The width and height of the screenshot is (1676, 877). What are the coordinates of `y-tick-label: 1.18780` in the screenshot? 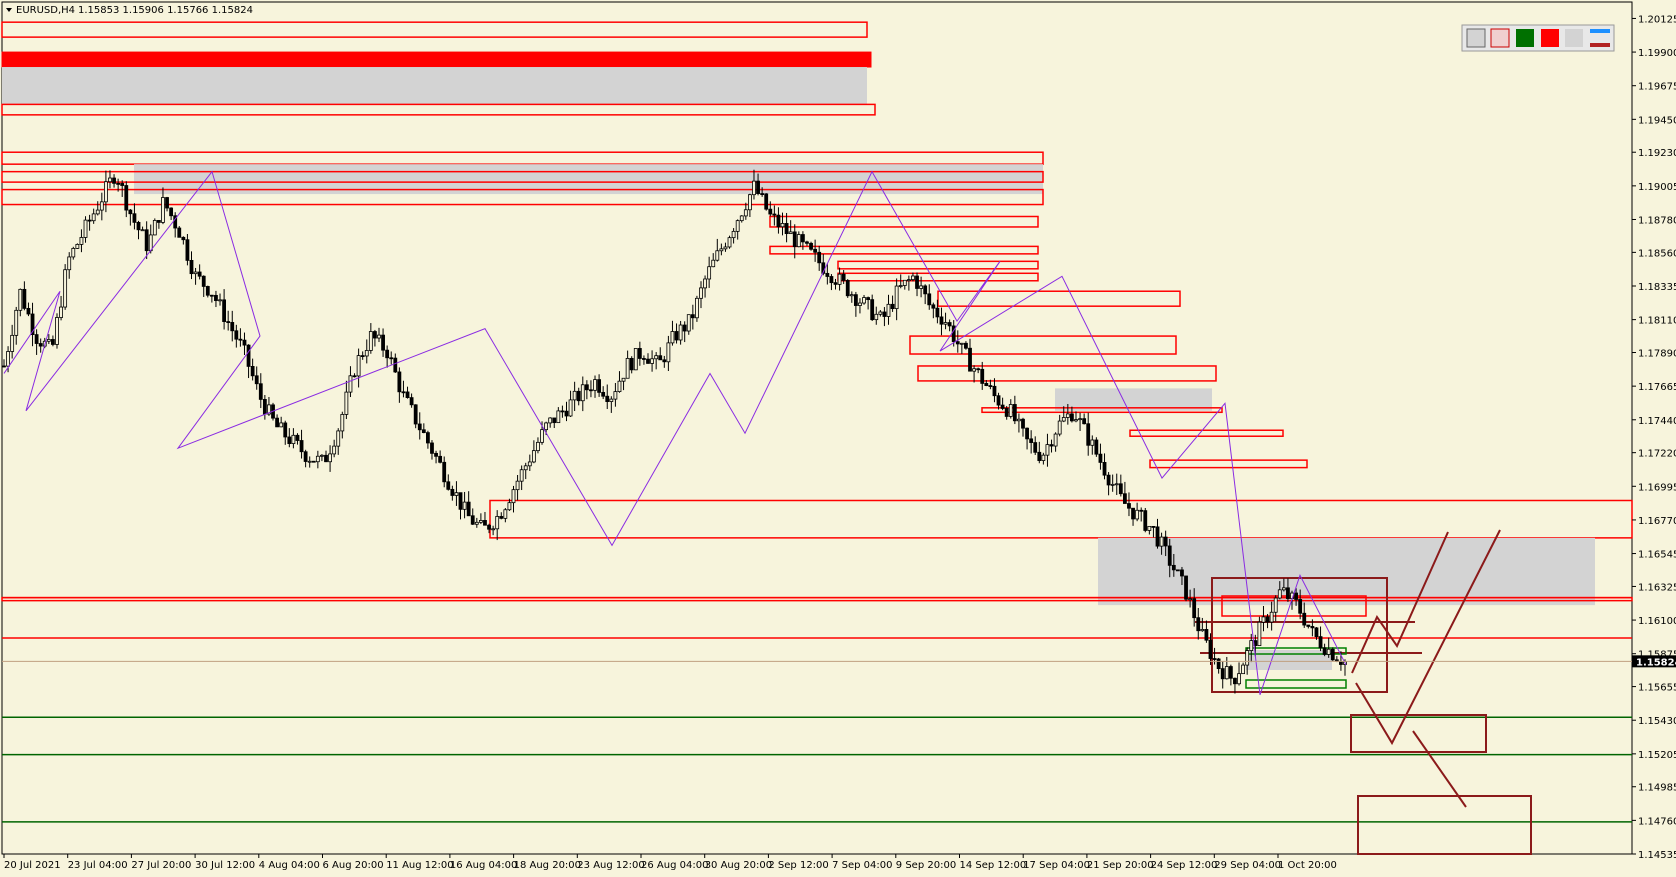 It's located at (1657, 220).